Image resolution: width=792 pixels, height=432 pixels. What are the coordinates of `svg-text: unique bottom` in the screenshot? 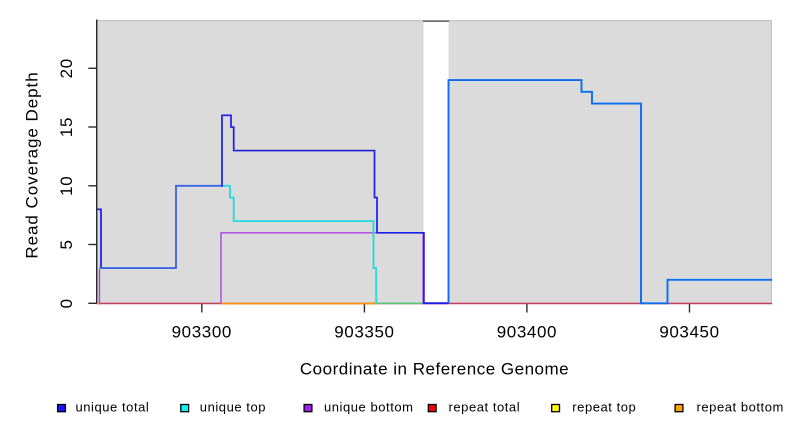 It's located at (369, 406).